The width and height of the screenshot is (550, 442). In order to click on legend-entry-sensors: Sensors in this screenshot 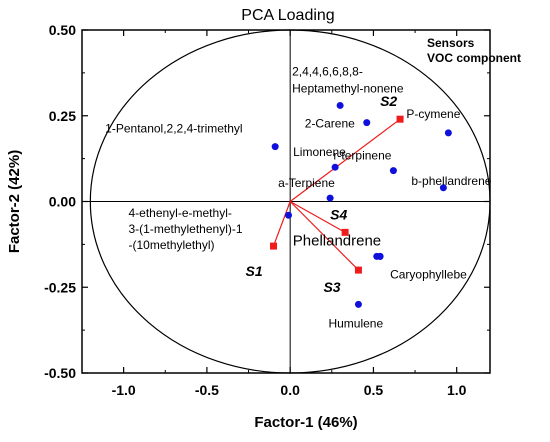, I will do `click(451, 43)`.